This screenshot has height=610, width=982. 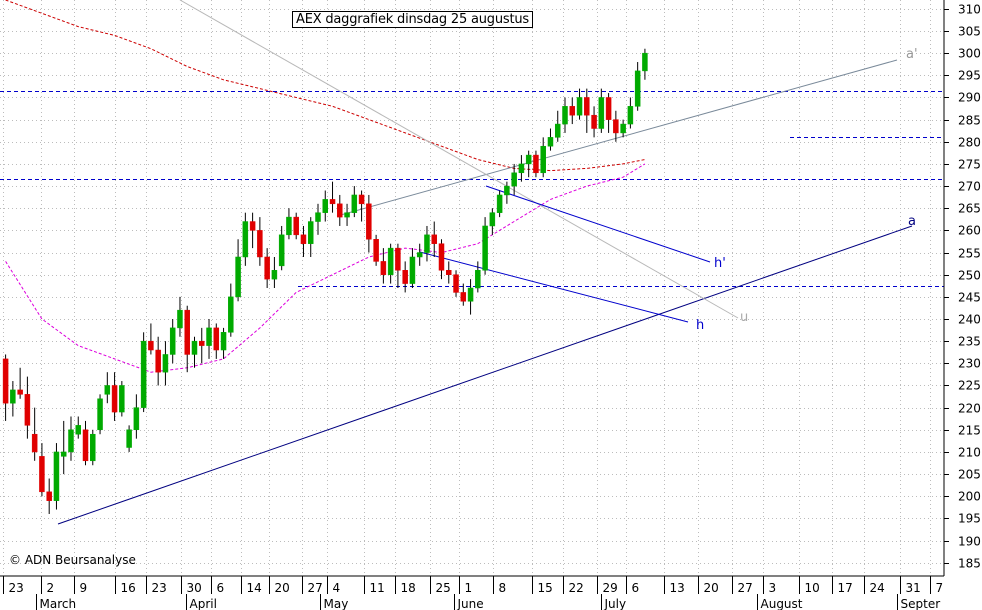 What do you see at coordinates (969, 320) in the screenshot?
I see `y-tick-label: 240` at bounding box center [969, 320].